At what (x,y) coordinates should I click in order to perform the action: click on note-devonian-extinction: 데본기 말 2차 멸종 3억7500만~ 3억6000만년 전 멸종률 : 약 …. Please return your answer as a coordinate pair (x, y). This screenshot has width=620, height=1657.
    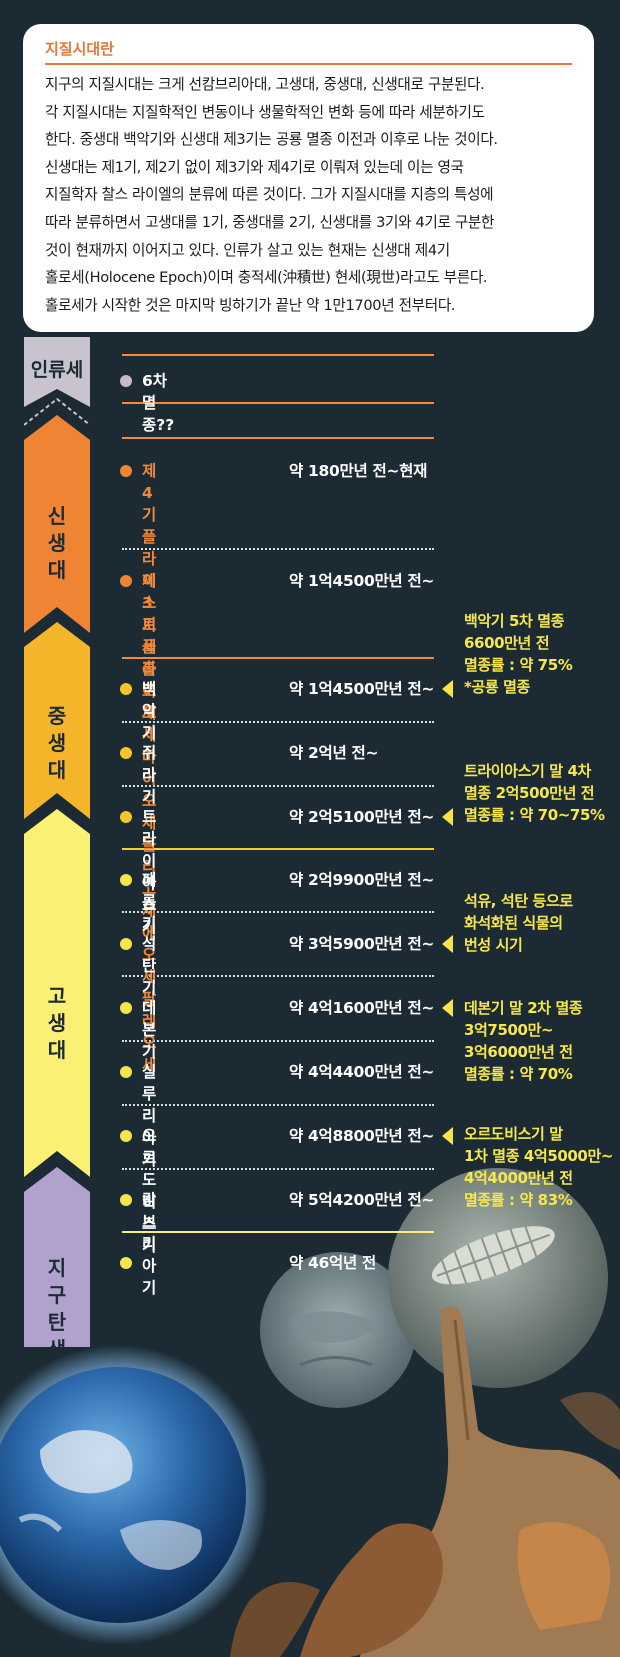
    Looking at the image, I should click on (523, 1041).